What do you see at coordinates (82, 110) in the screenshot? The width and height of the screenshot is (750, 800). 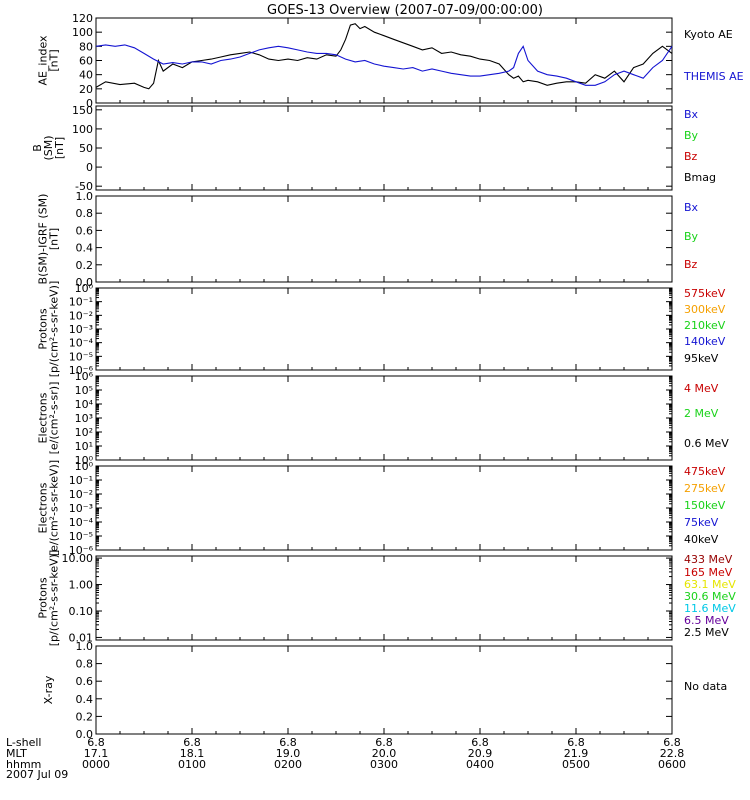 I see `ytick-label-bfield: 150` at bounding box center [82, 110].